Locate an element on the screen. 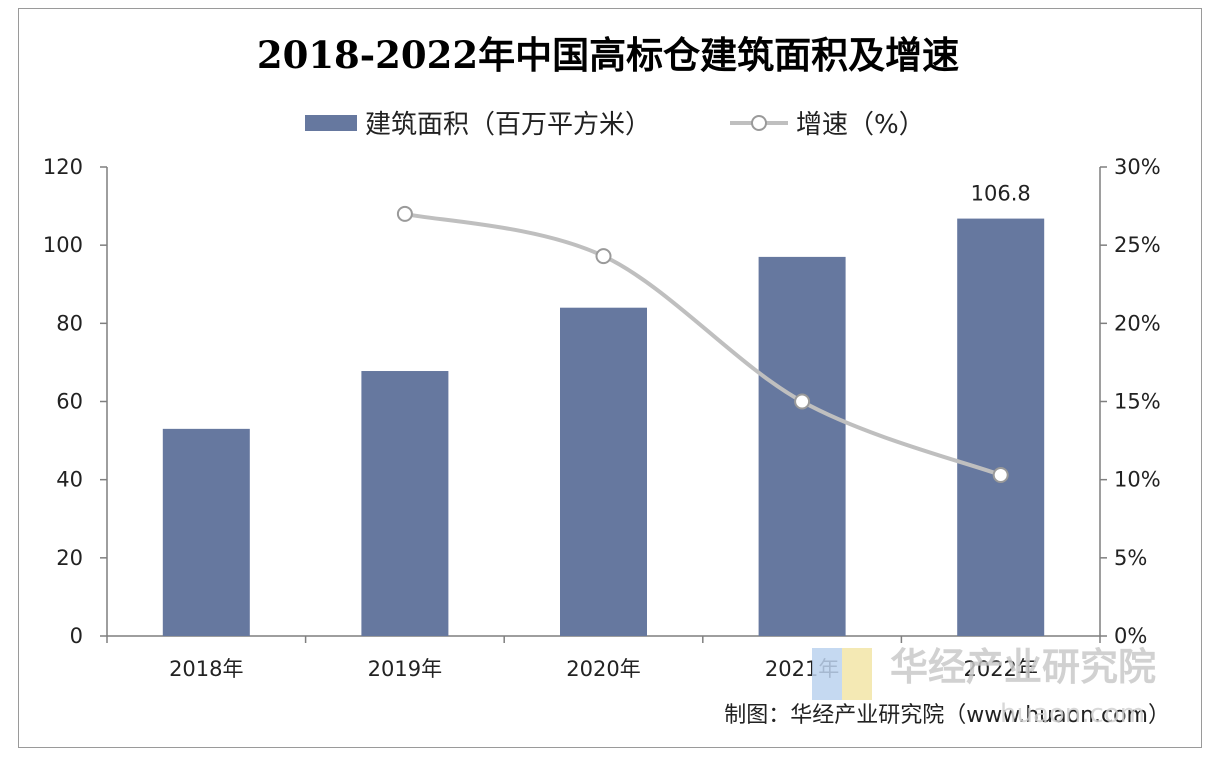 The height and width of the screenshot is (758, 1216). right-tick-label: 10% is located at coordinates (1137, 480).